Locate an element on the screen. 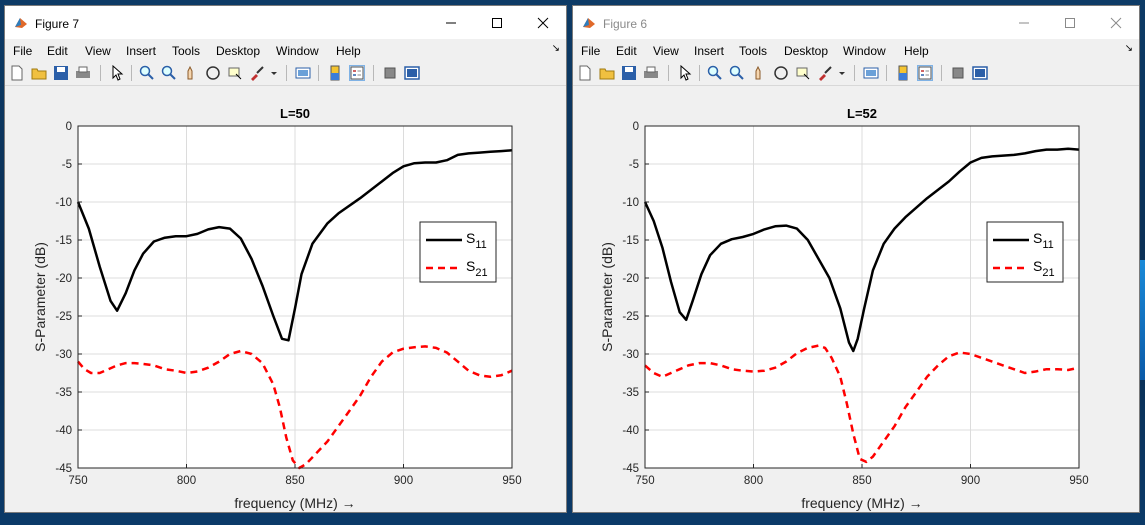 This screenshot has height=525, width=1145. y-tick-label: -35 is located at coordinates (630, 393).